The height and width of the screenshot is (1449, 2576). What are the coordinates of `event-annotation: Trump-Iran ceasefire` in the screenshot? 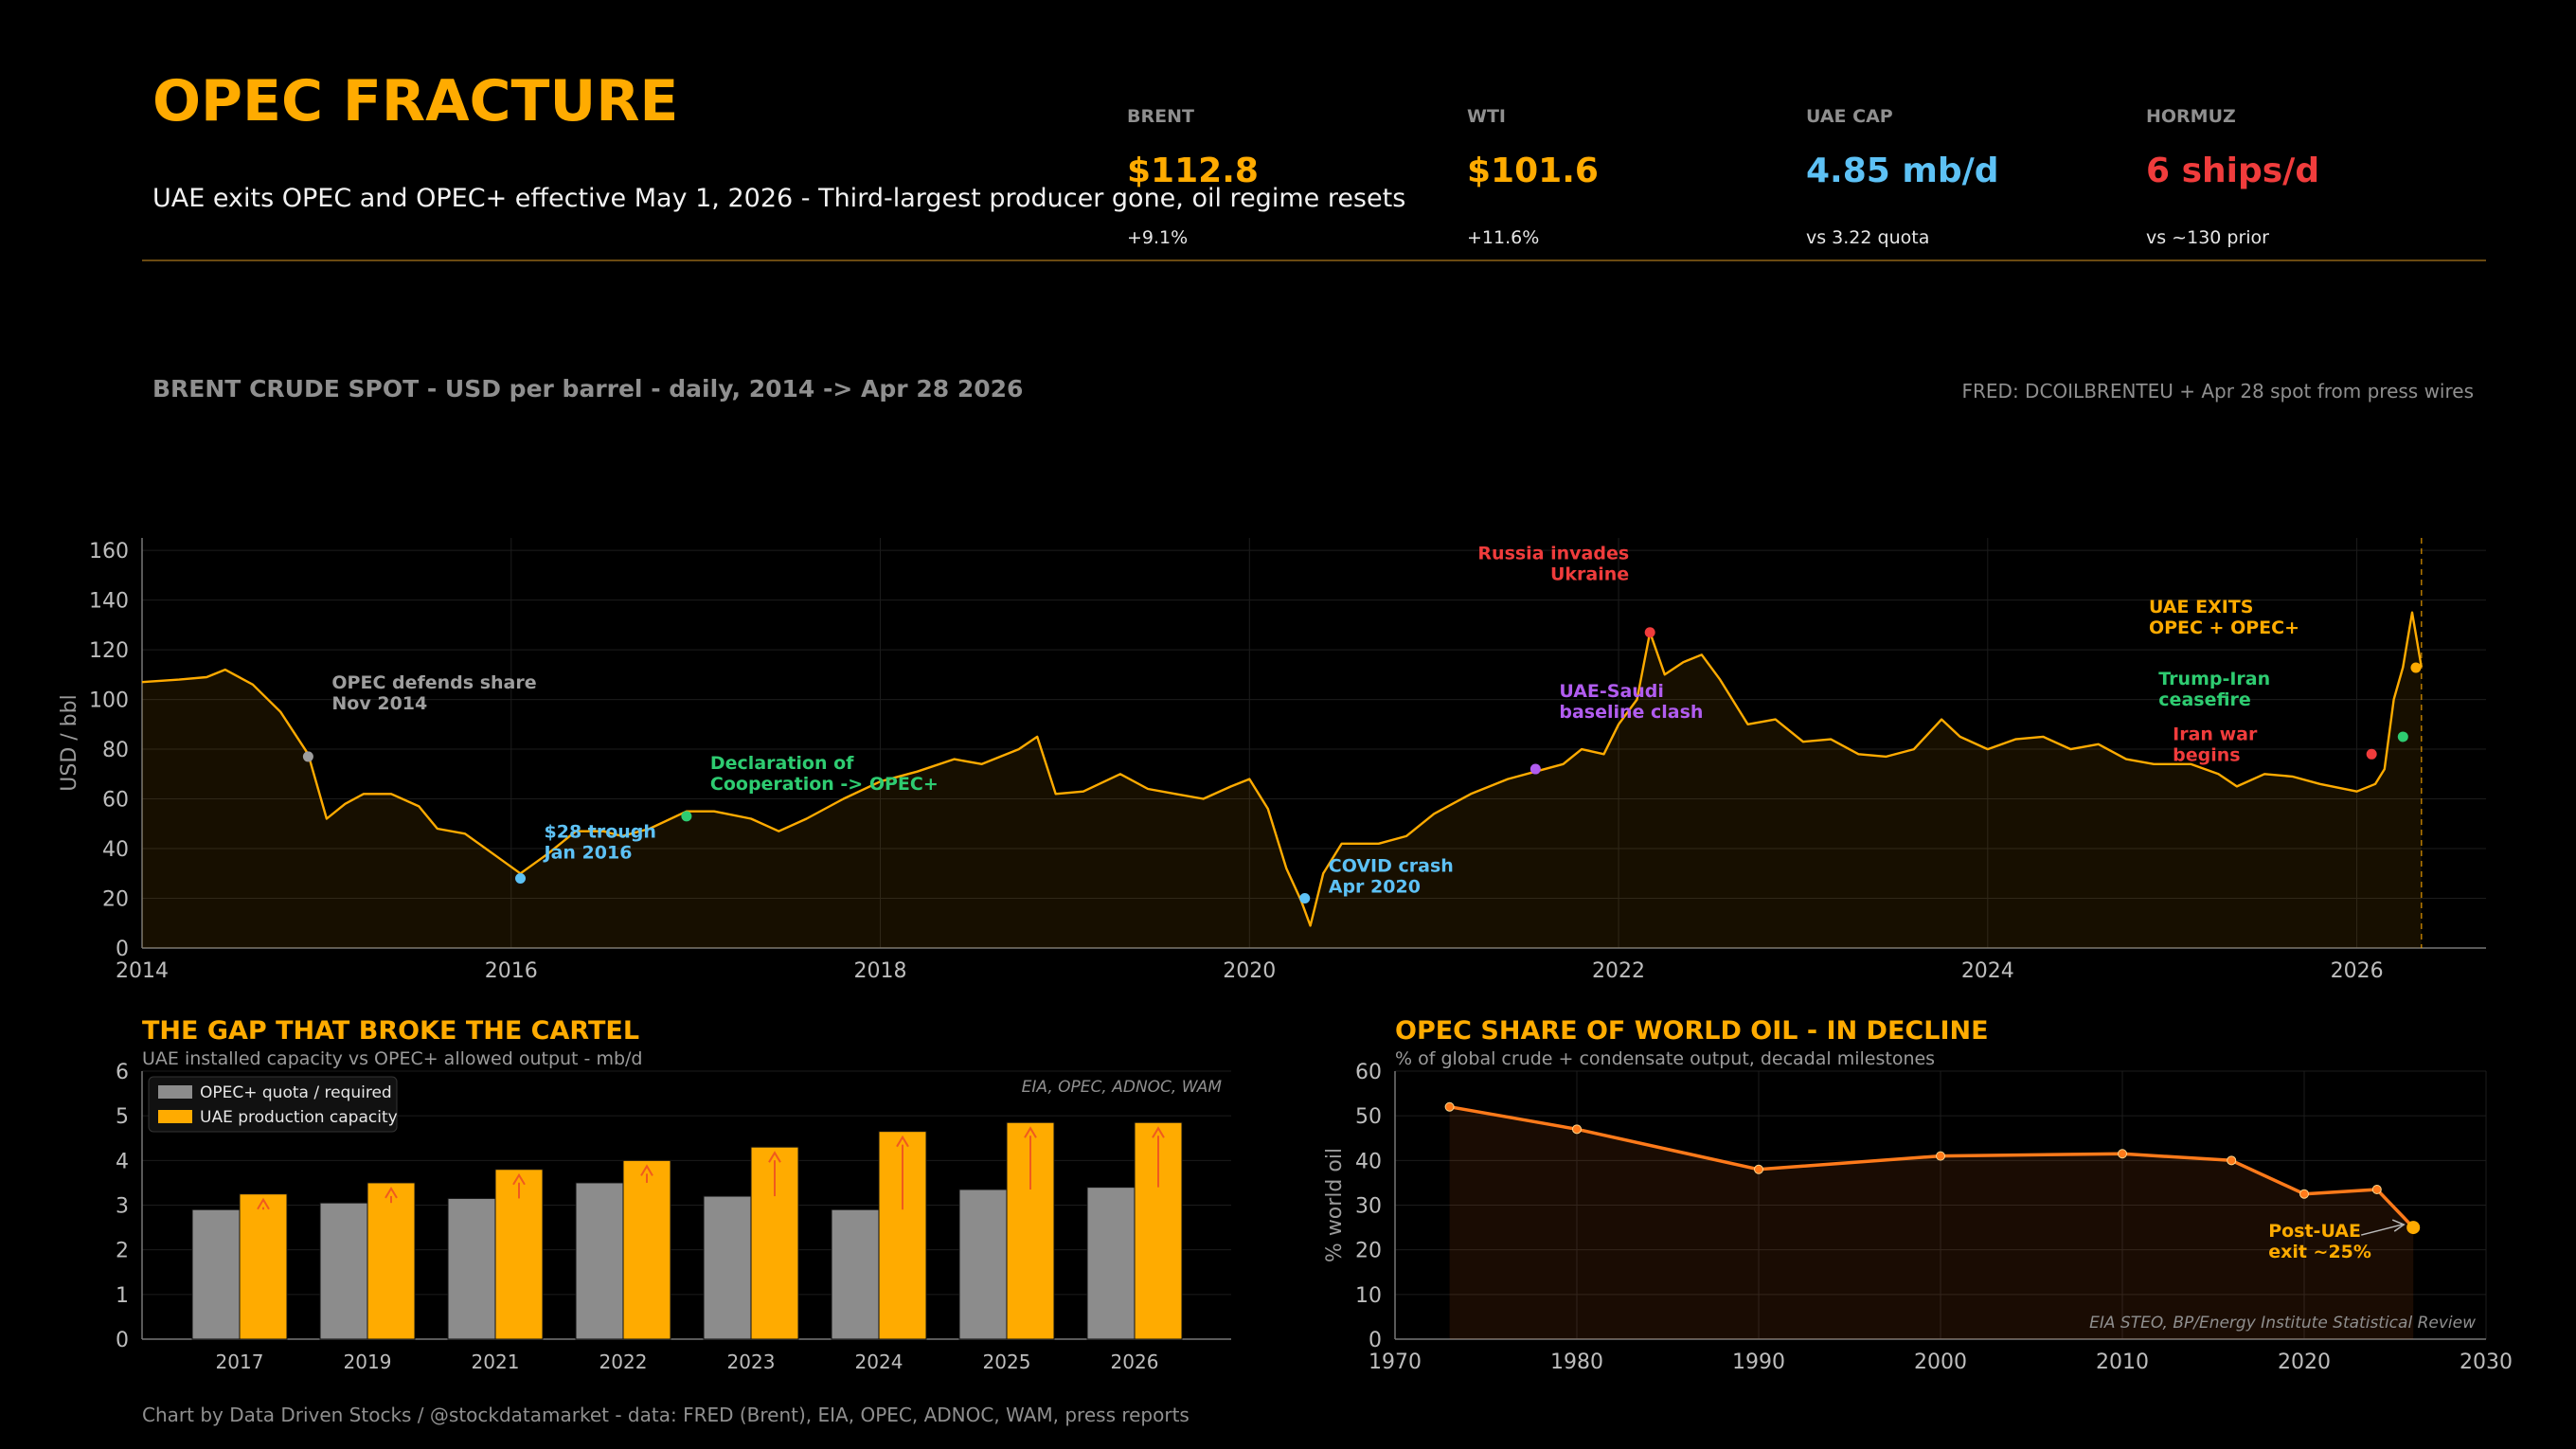 It's located at (2214, 689).